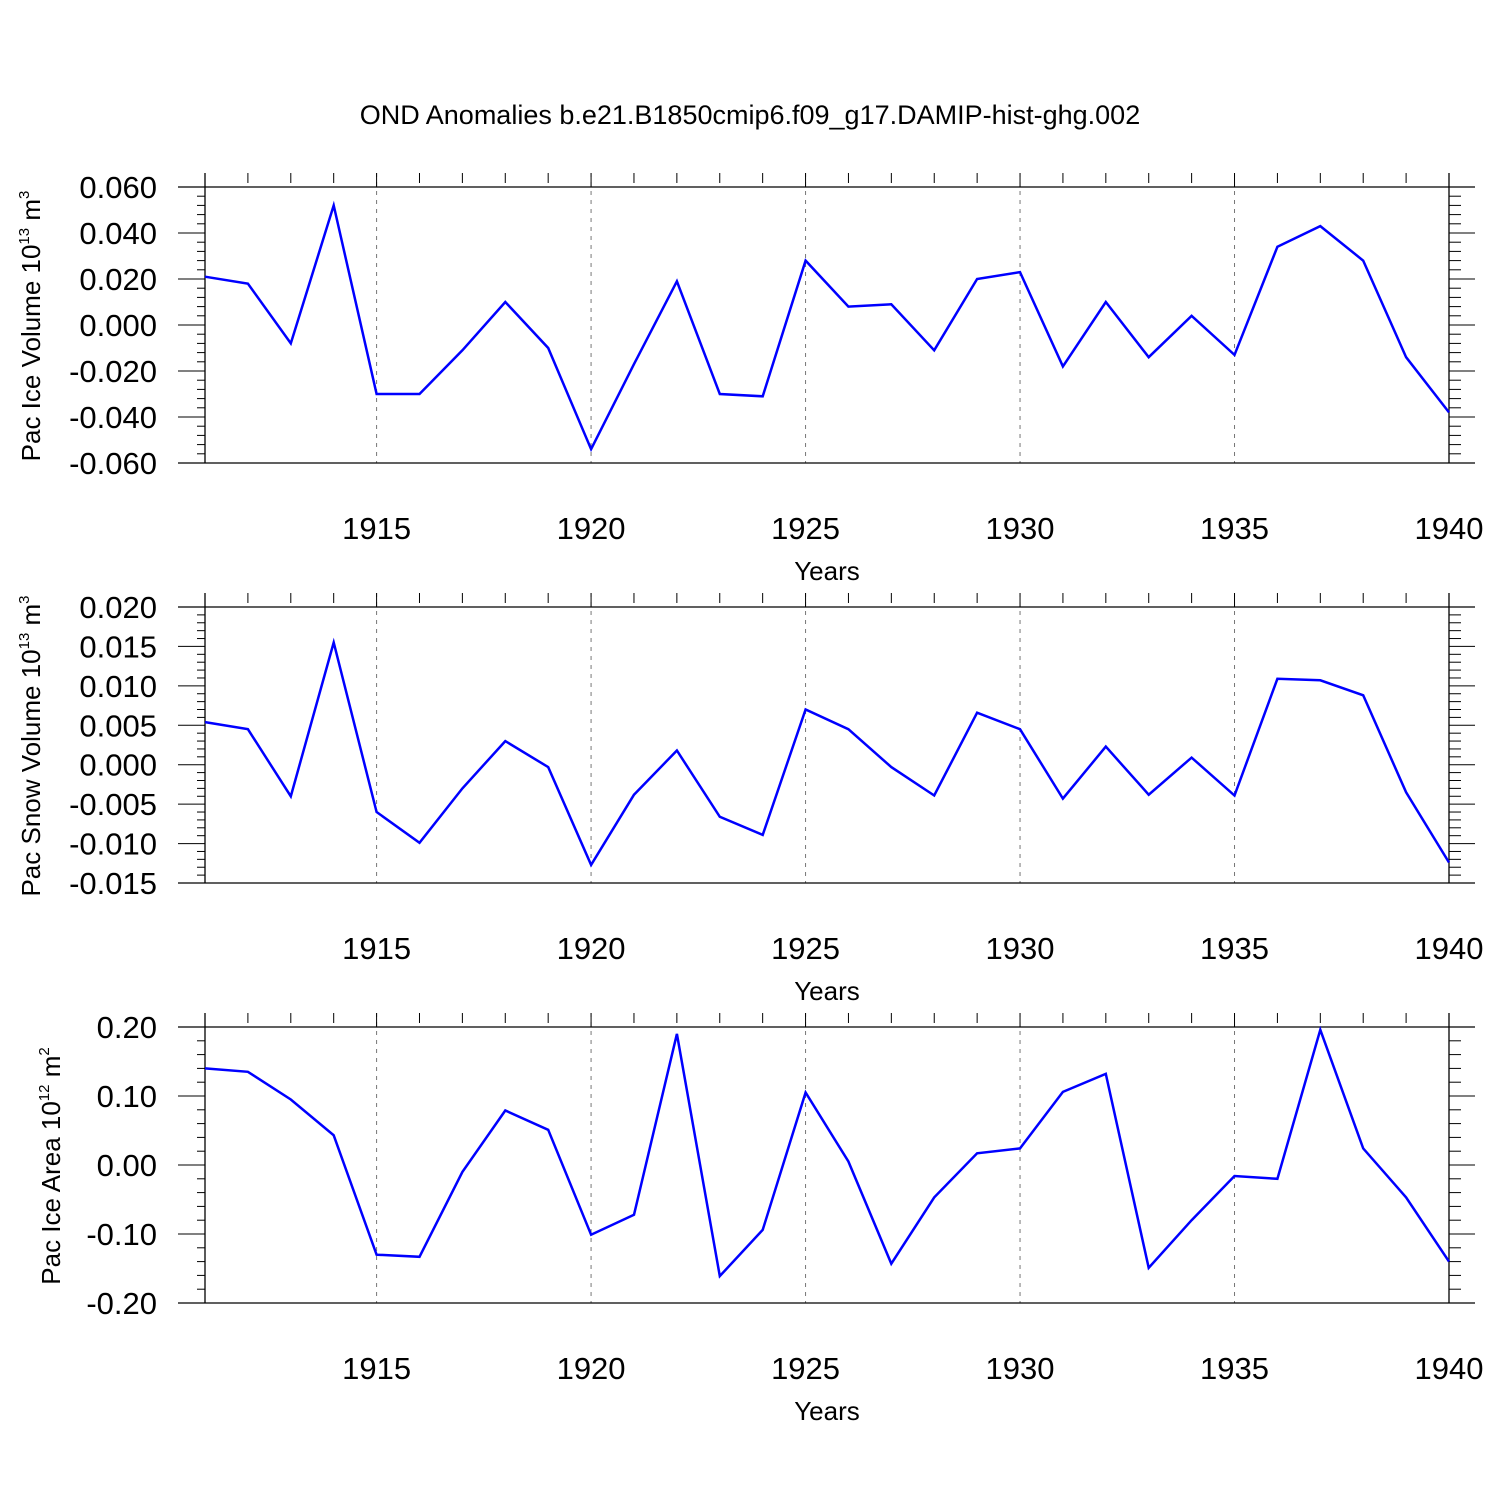 The width and height of the screenshot is (1500, 1500). I want to click on y-tick-label: 0.10, so click(127, 1096).